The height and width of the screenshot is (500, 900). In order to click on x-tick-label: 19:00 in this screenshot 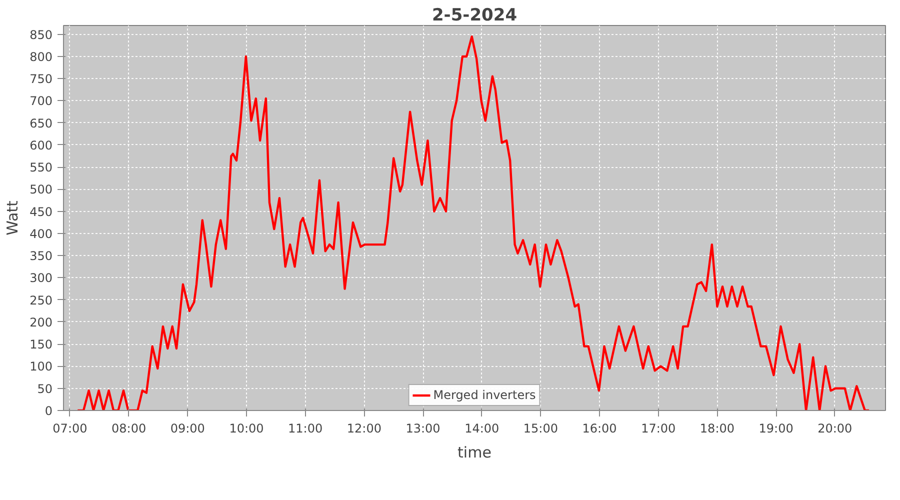, I will do `click(776, 429)`.